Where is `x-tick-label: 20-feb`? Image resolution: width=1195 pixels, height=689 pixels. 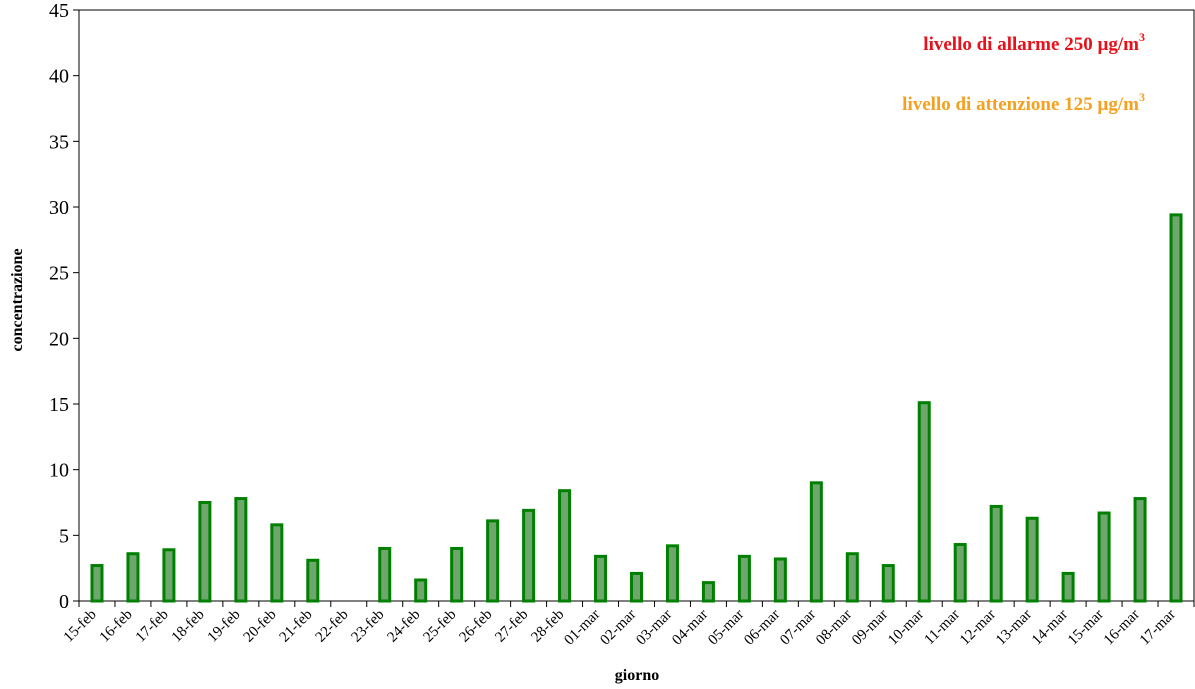
x-tick-label: 20-feb is located at coordinates (260, 626).